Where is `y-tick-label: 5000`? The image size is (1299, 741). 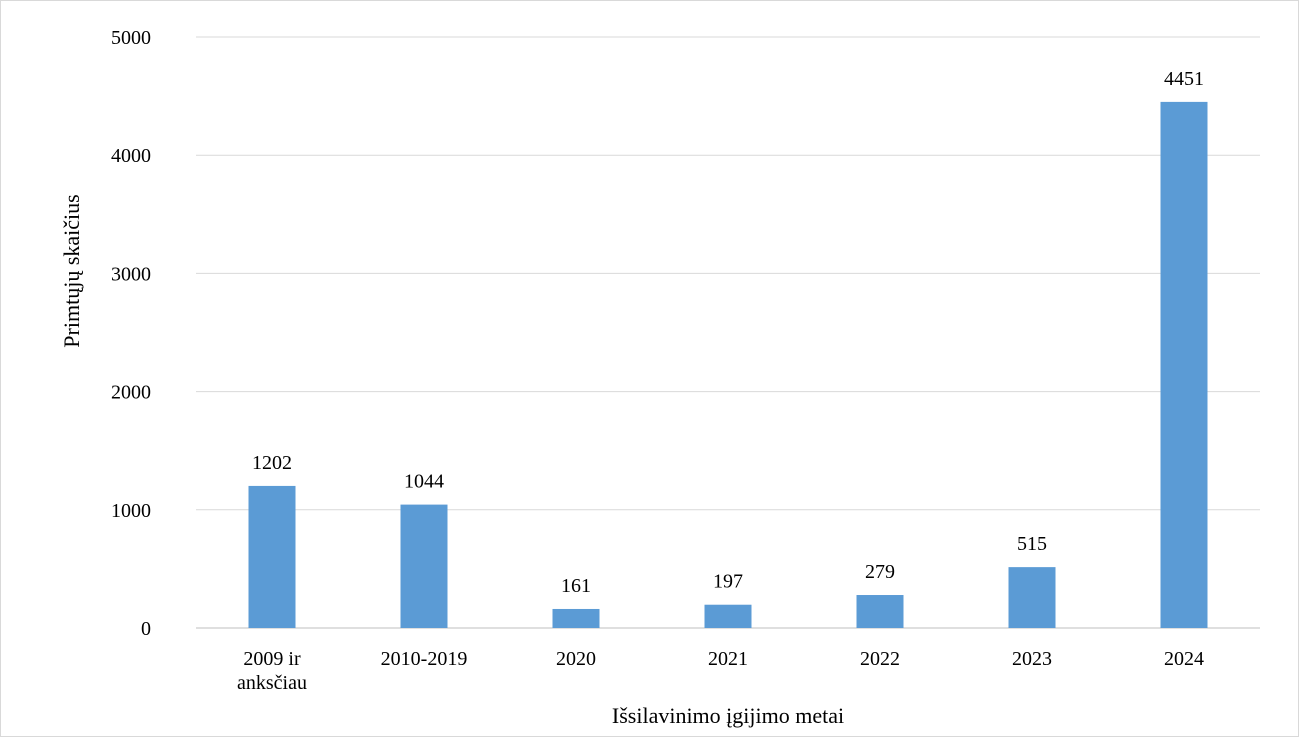
y-tick-label: 5000 is located at coordinates (131, 38).